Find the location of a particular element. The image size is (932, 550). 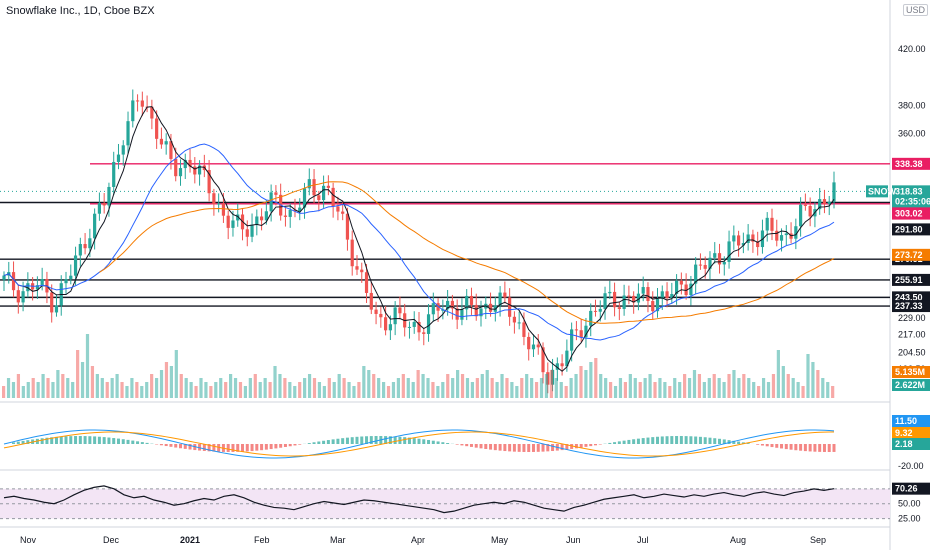

time-tick-label: Jun is located at coordinates (573, 540).